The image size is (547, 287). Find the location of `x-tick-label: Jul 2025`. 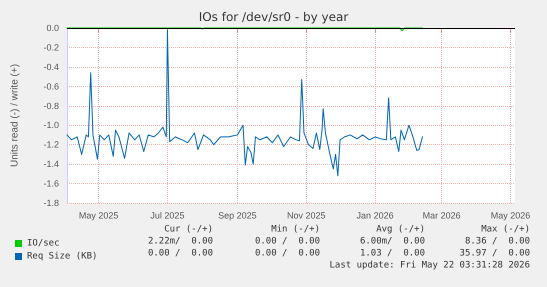

x-tick-label: Jul 2025 is located at coordinates (167, 215).